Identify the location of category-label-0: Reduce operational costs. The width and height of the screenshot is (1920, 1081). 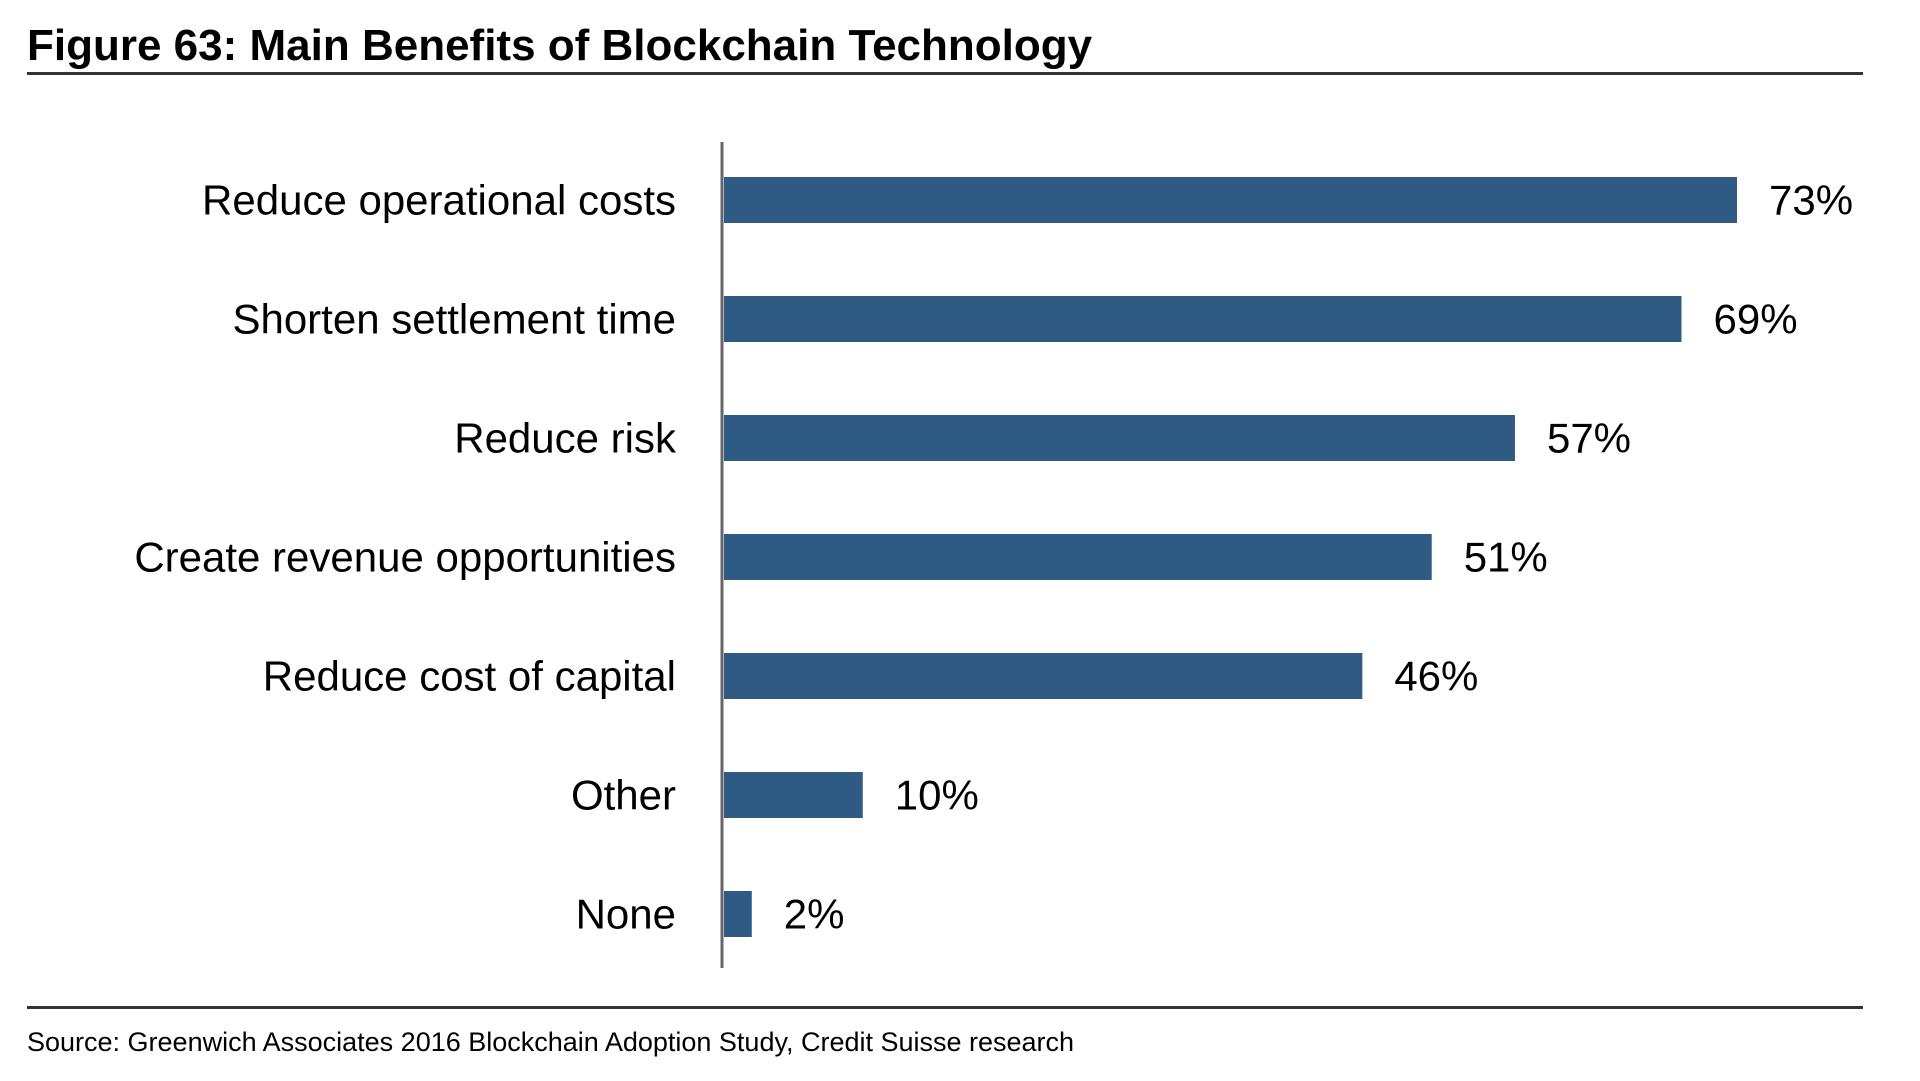
(439, 200).